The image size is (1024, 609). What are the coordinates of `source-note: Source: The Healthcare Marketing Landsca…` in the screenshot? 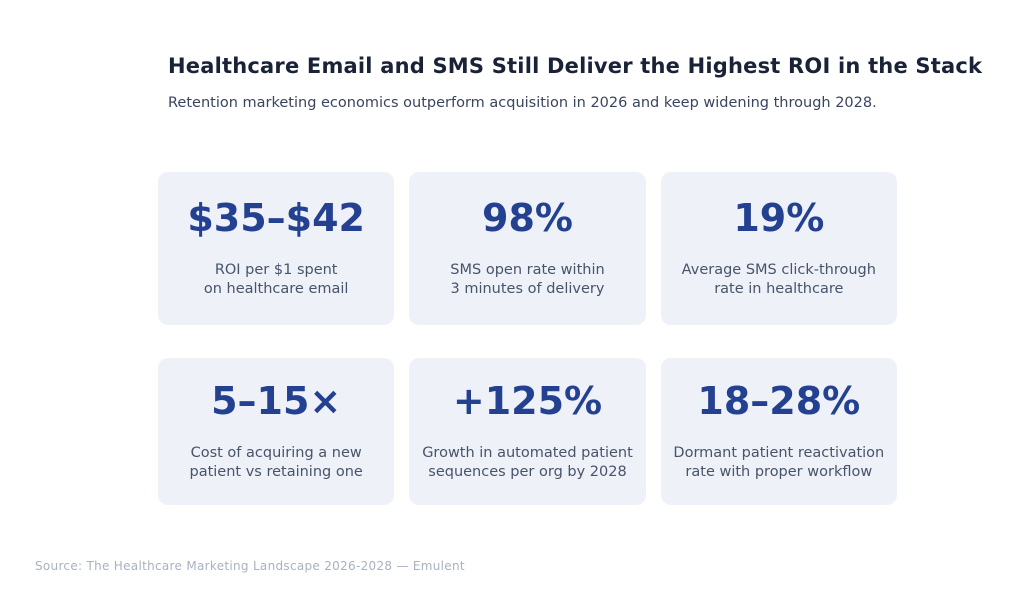 It's located at (250, 566).